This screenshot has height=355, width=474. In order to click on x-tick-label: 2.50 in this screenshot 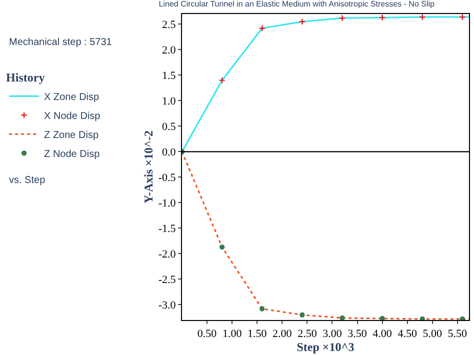, I will do `click(308, 334)`.